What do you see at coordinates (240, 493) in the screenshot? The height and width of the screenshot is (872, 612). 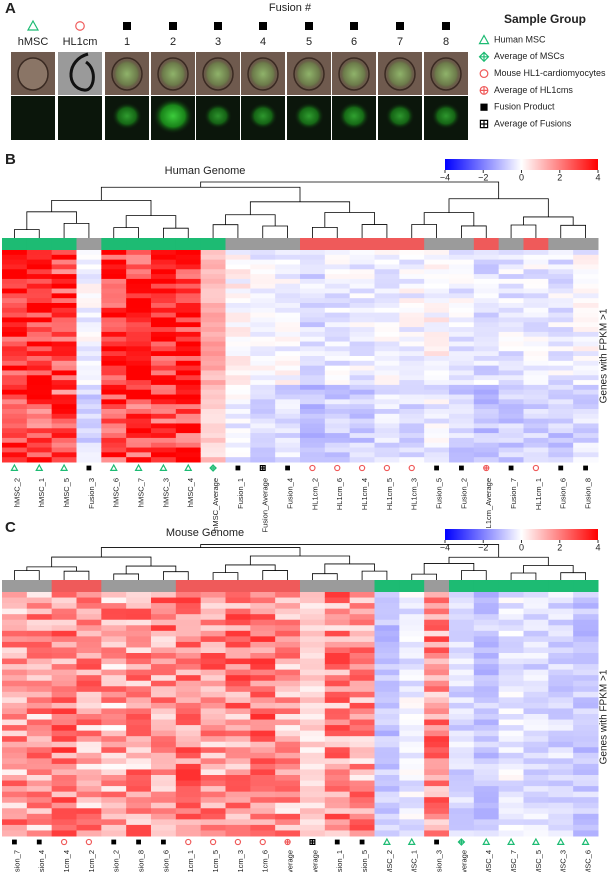 I see `sample-label: Fusion_1` at bounding box center [240, 493].